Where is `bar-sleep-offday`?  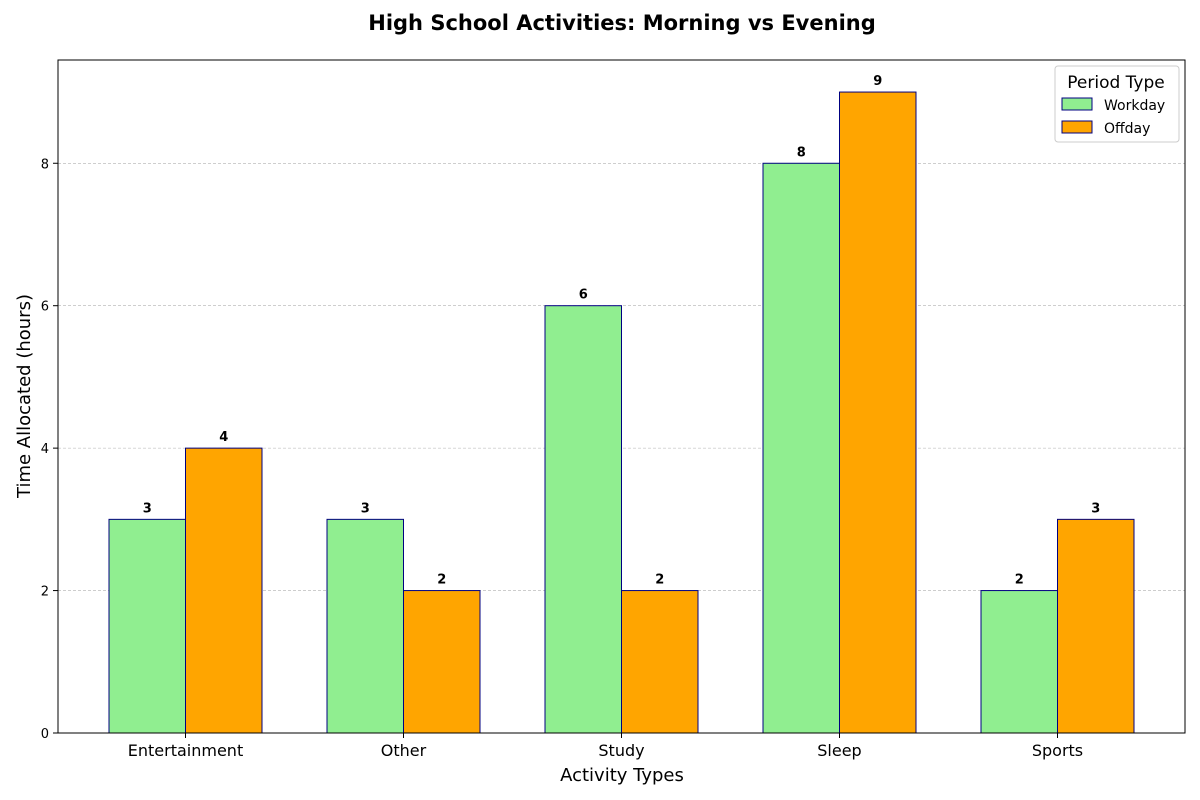 bar-sleep-offday is located at coordinates (878, 412).